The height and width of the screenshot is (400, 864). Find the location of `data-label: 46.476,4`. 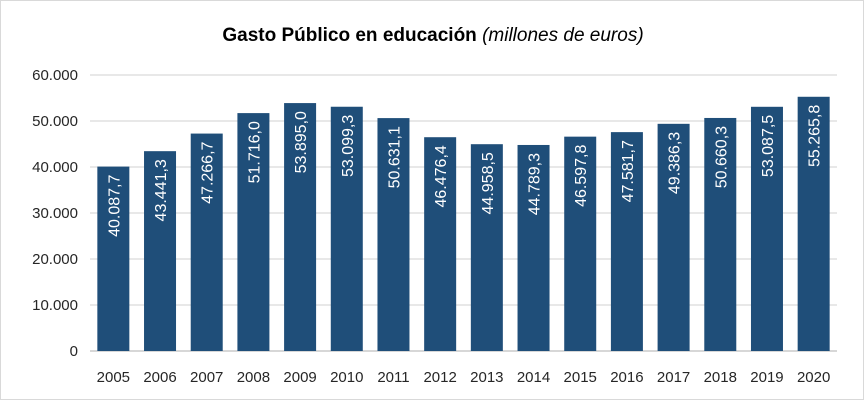

data-label: 46.476,4 is located at coordinates (441, 176).